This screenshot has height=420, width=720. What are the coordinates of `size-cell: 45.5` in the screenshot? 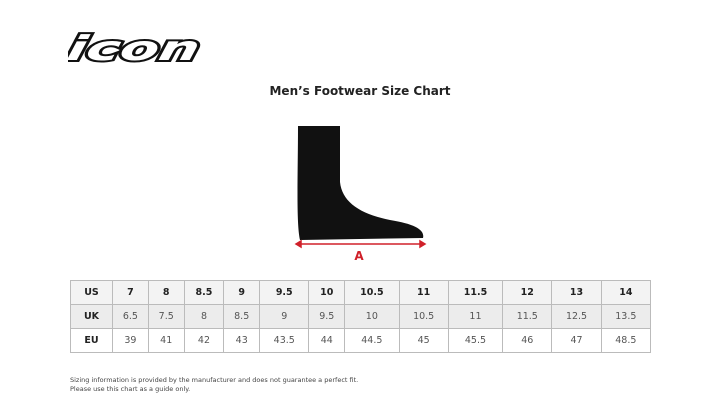 It's located at (475, 340).